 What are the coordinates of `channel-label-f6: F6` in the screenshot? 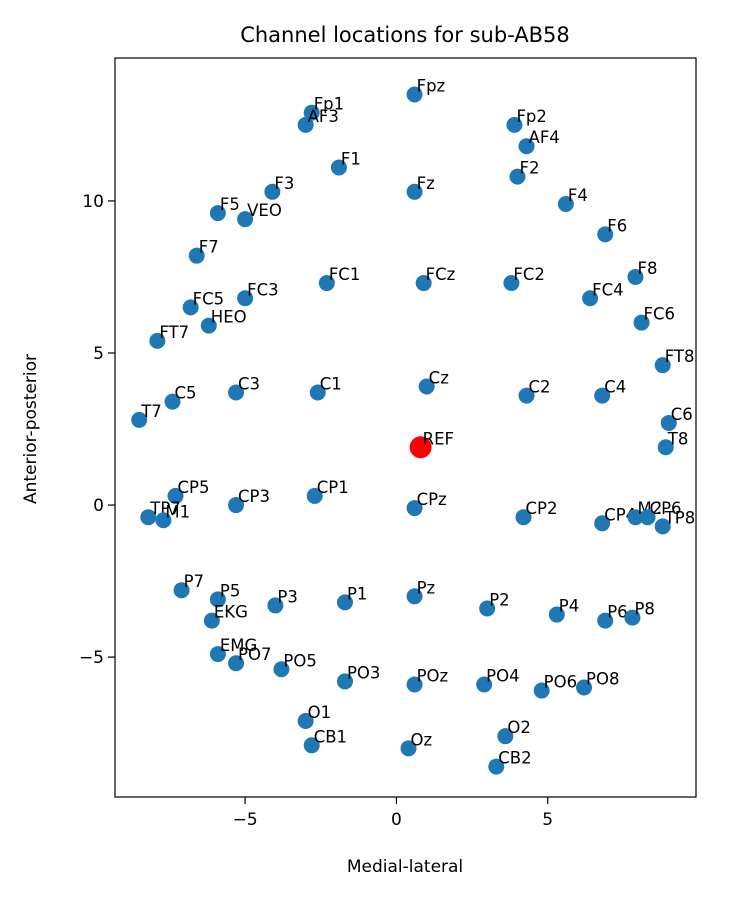 It's located at (617, 225).